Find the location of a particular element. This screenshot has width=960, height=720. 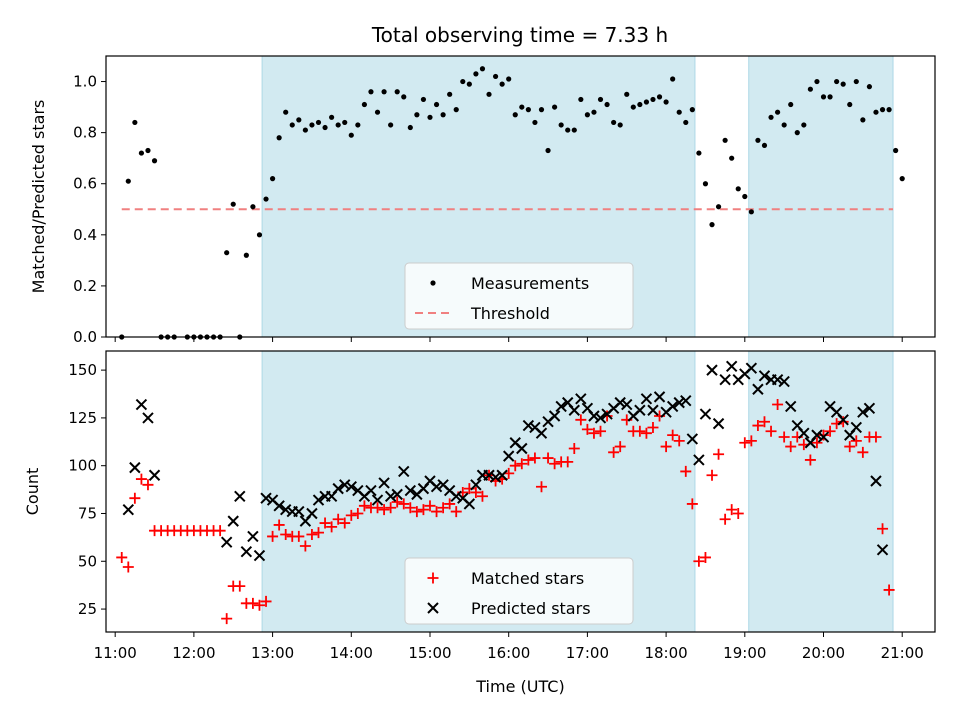

x-tick-label: 15:00 is located at coordinates (429, 653).